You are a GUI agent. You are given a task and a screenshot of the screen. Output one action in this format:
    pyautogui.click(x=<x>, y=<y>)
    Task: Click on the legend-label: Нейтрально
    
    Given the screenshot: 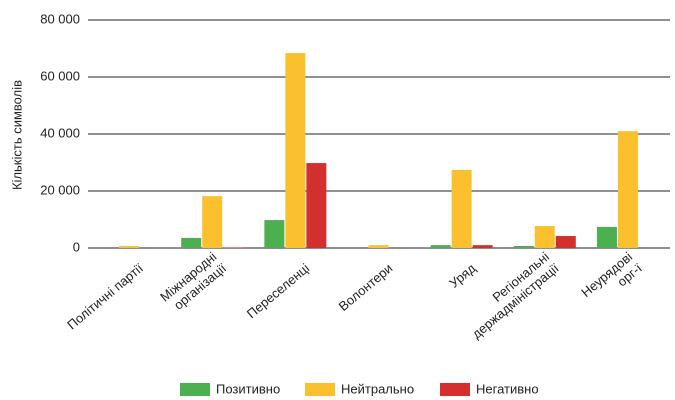 What is the action you would take?
    pyautogui.click(x=377, y=388)
    